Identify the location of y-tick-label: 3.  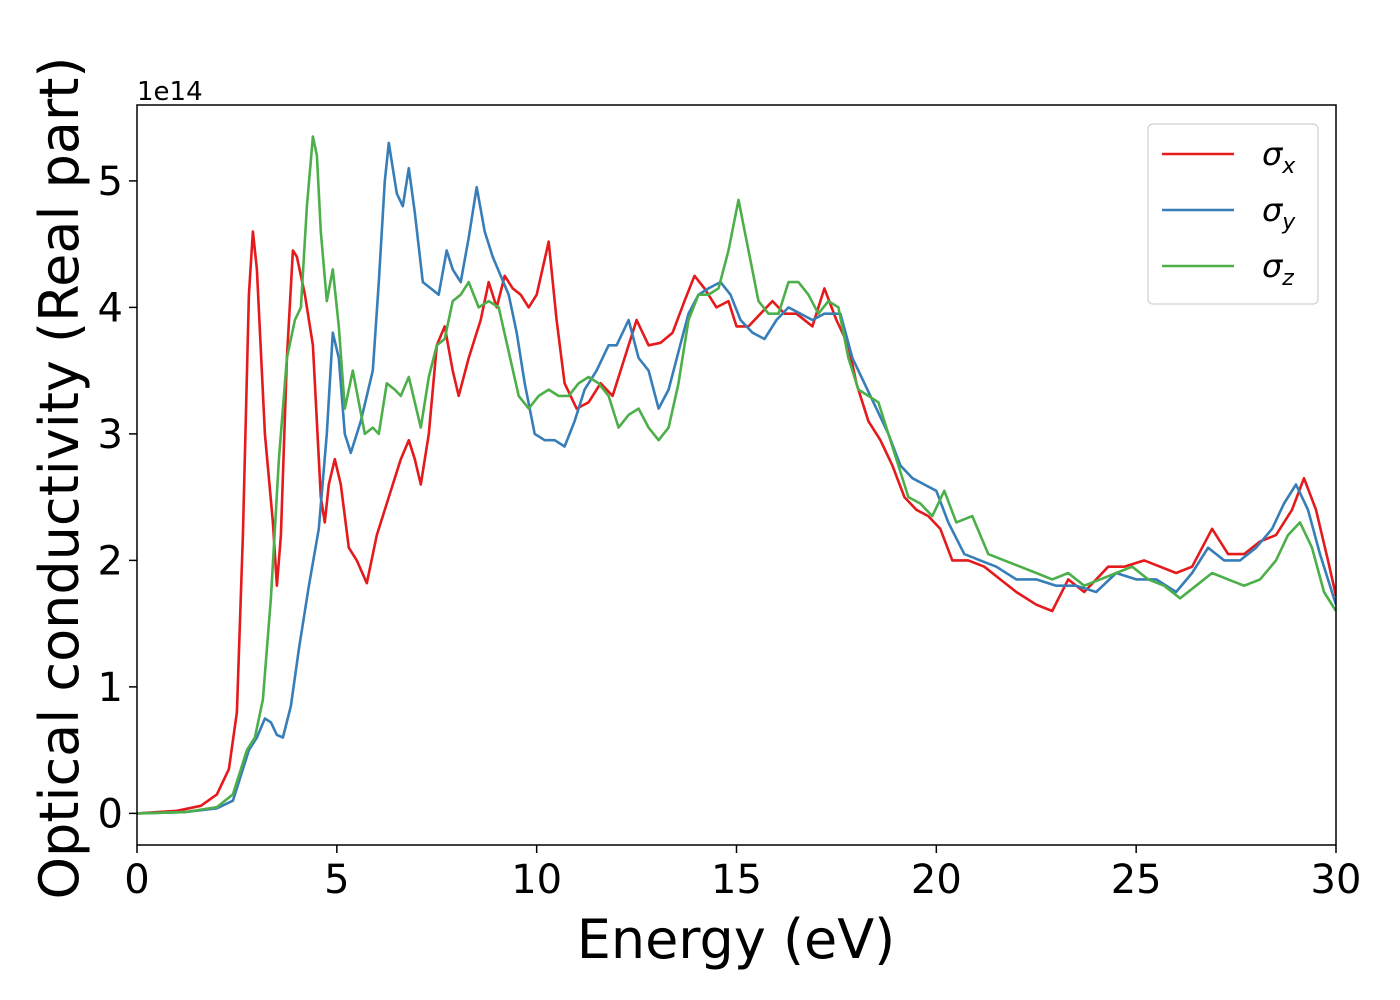
(110, 435).